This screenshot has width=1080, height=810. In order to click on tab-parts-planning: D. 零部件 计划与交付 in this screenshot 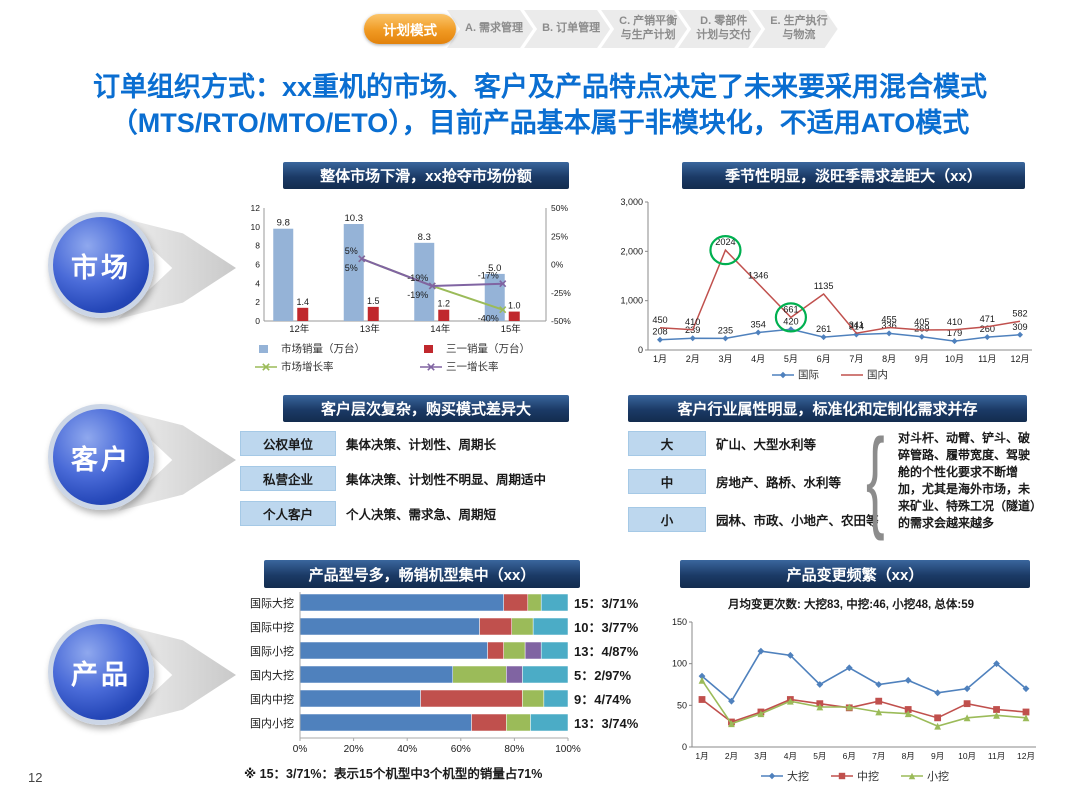, I will do `click(719, 29)`.